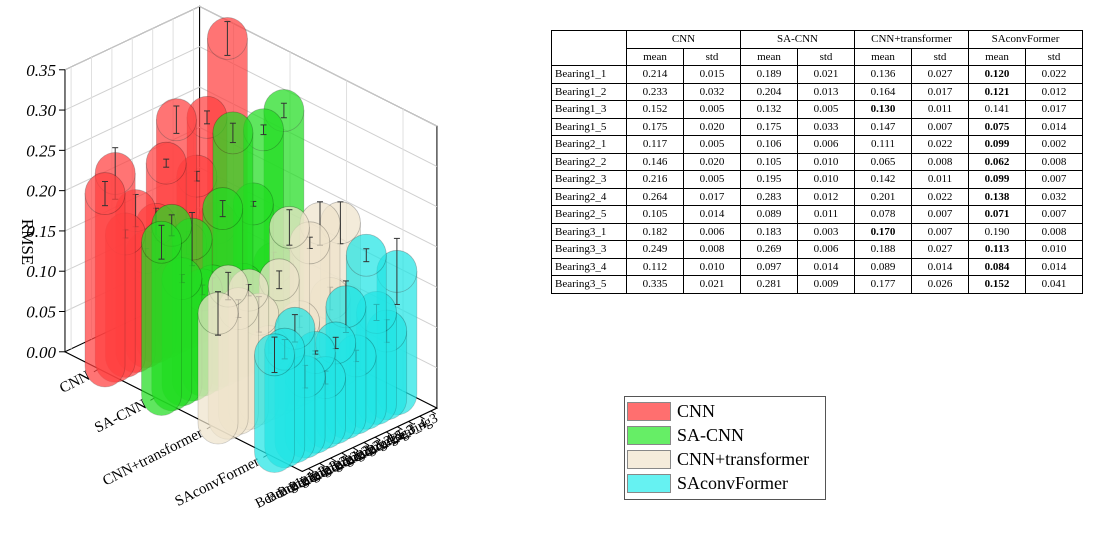  What do you see at coordinates (883, 91) in the screenshot?
I see `table-cell: 0.164` at bounding box center [883, 91].